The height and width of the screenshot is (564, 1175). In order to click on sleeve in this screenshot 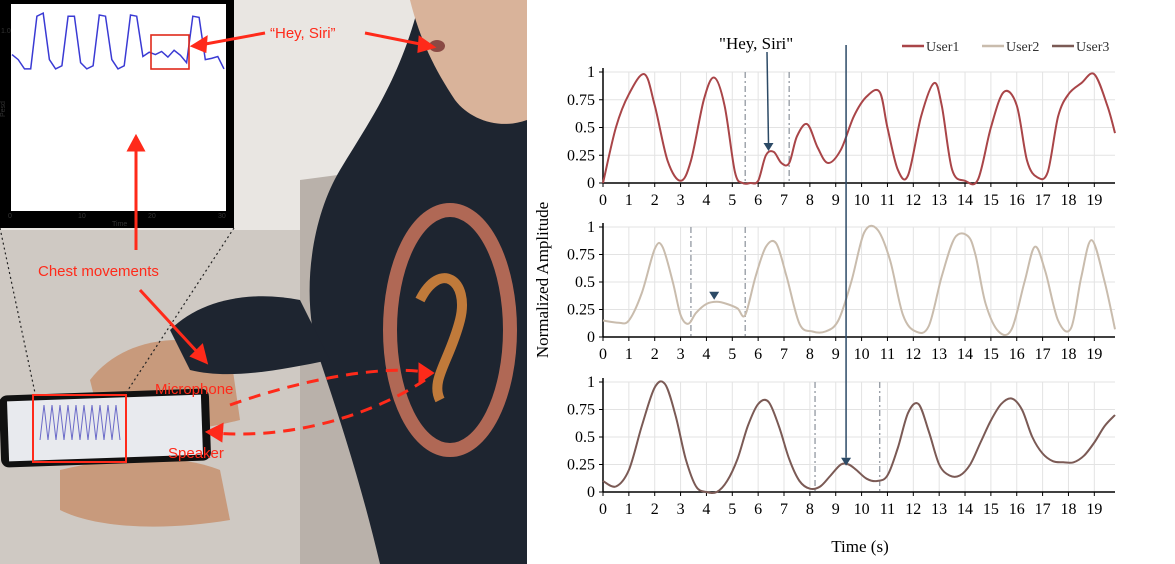, I will do `click(250, 335)`.